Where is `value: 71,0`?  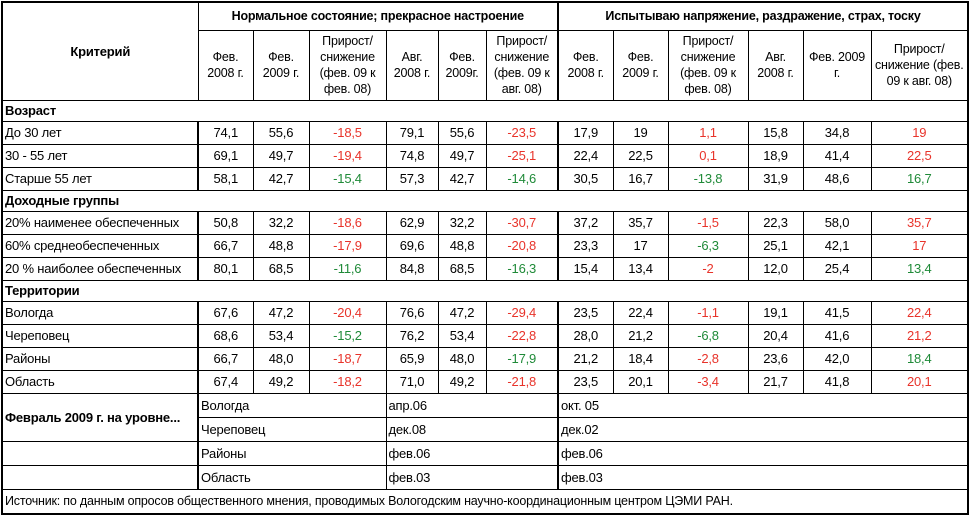
value: 71,0 is located at coordinates (412, 381).